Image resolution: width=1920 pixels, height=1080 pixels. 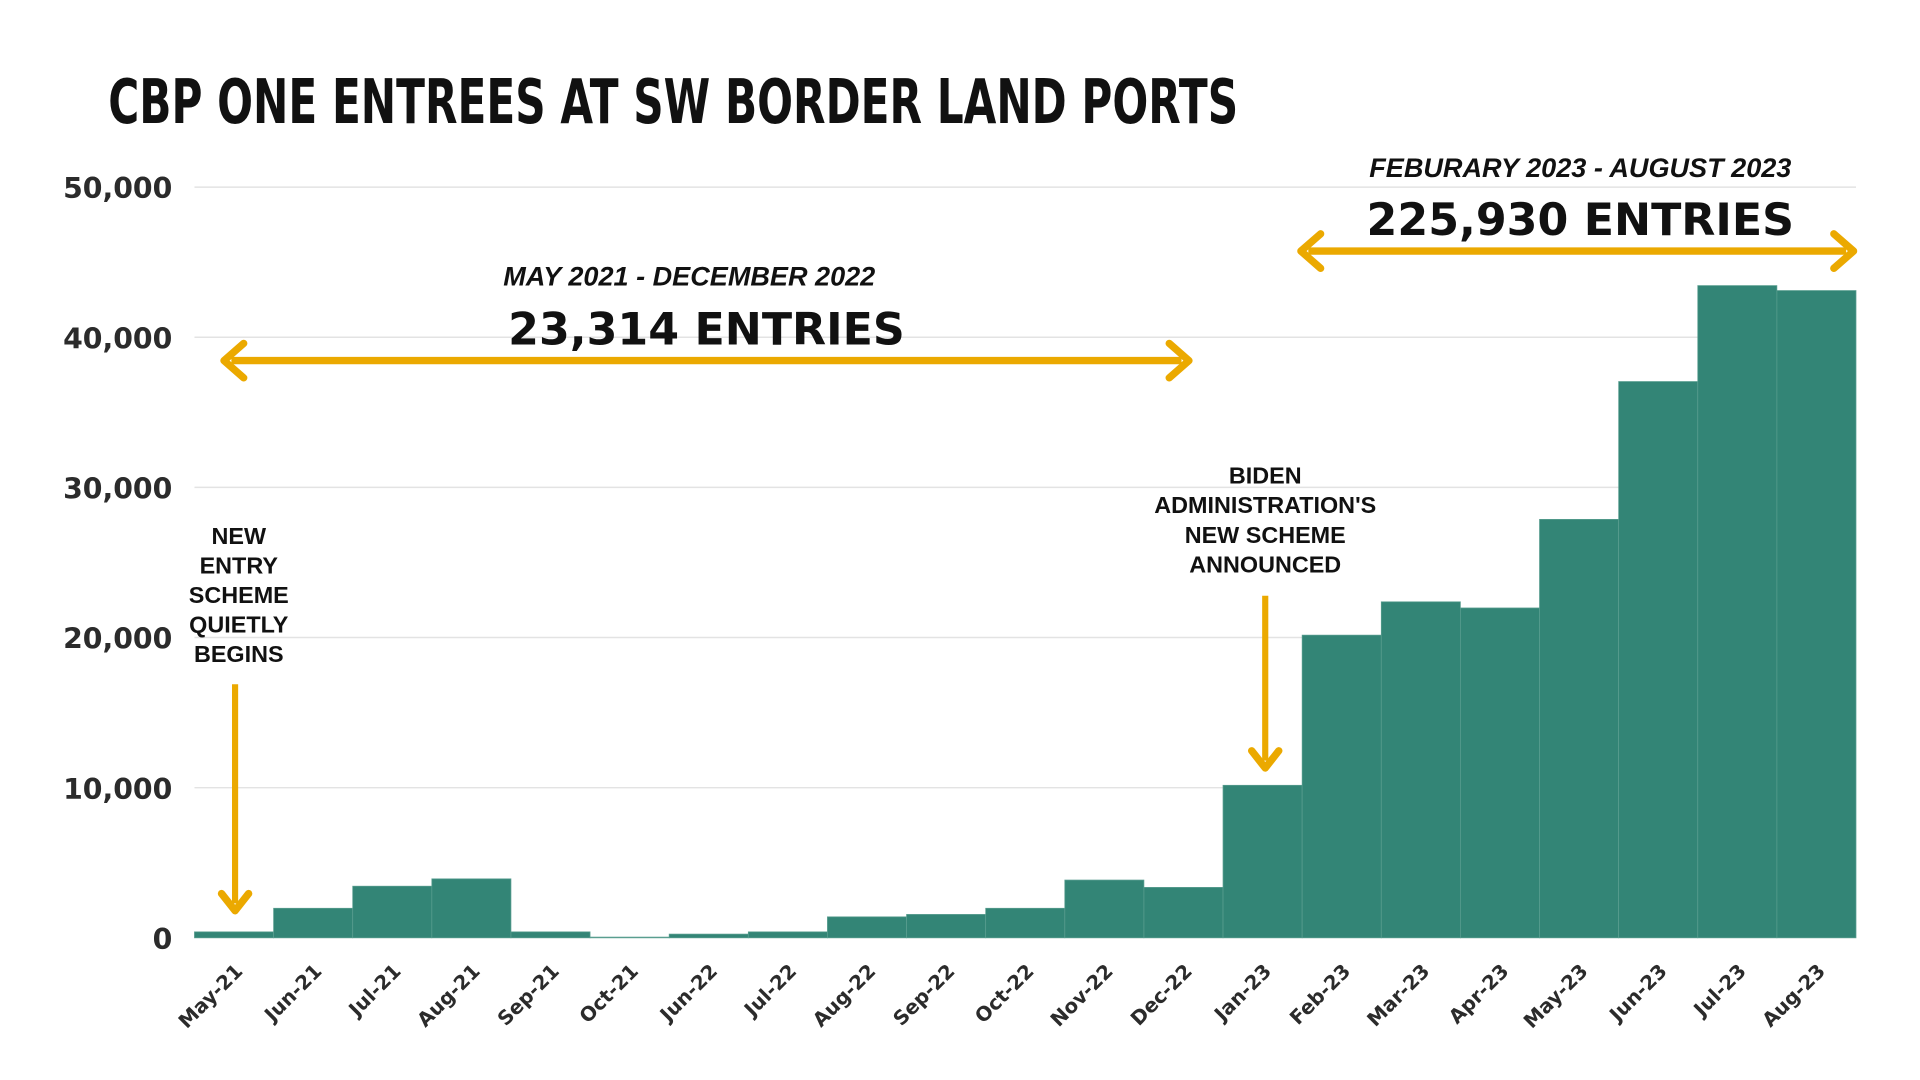 I want to click on x-tick-label: Apr-23, so click(x=1478, y=994).